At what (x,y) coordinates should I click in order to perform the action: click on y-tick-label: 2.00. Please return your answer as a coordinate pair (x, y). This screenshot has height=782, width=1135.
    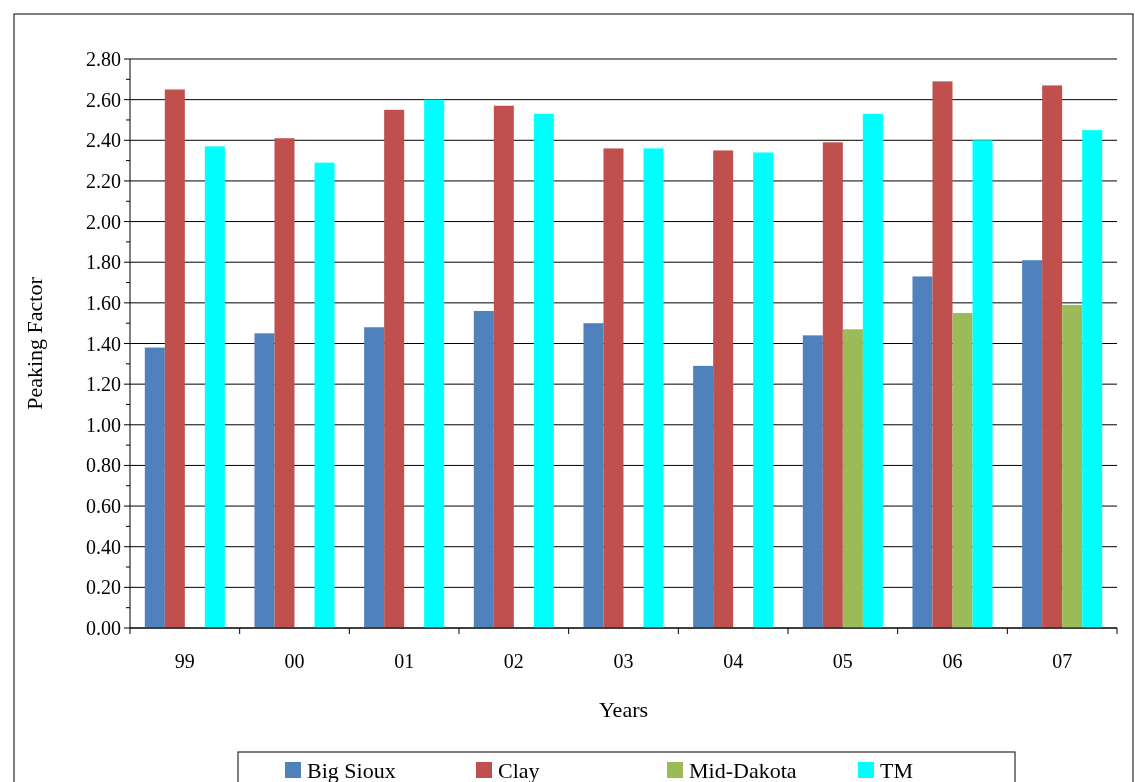
    Looking at the image, I should click on (103, 221).